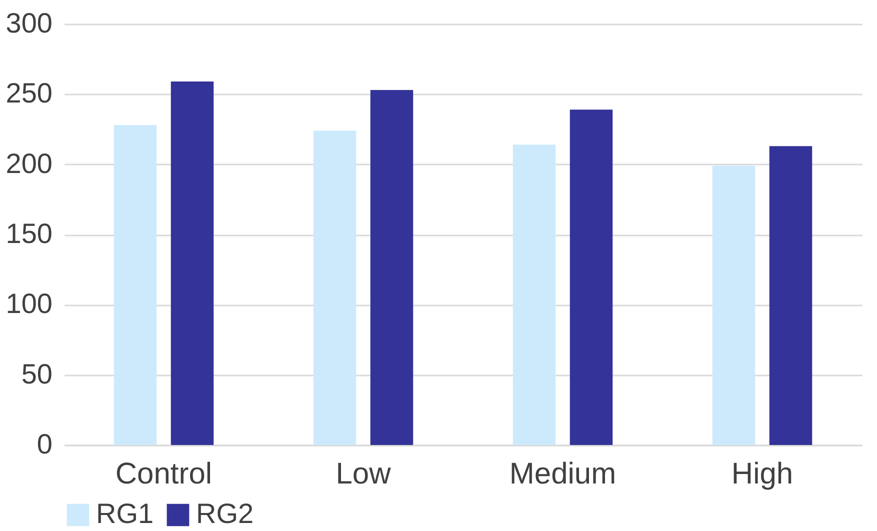 The width and height of the screenshot is (877, 531). I want to click on y-tick-label: 50, so click(36, 374).